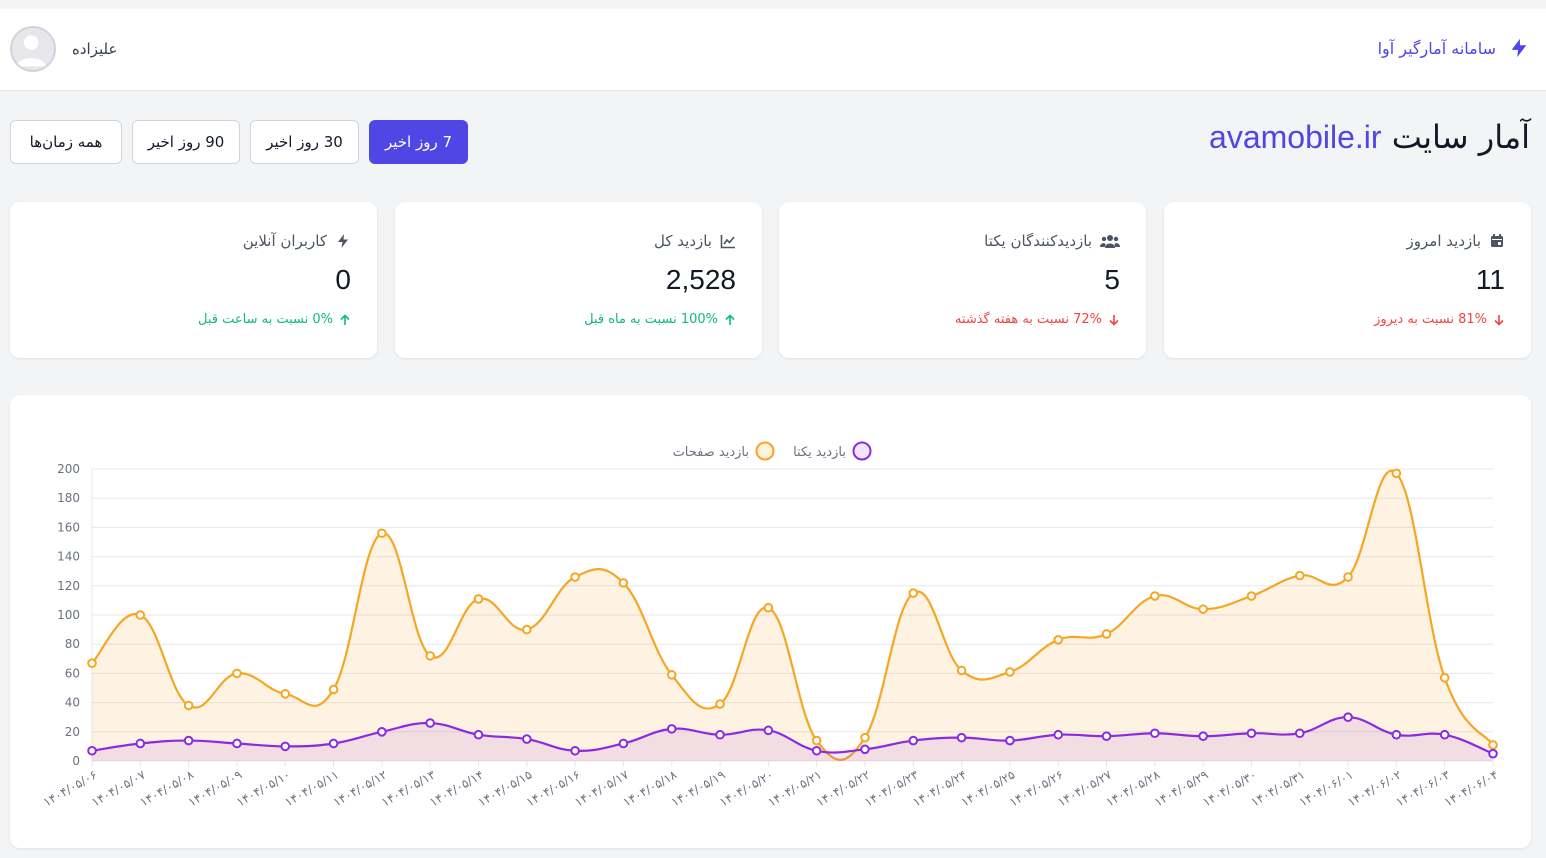 This screenshot has width=1546, height=858. What do you see at coordinates (72, 703) in the screenshot?
I see `y-tick-label: 40` at bounding box center [72, 703].